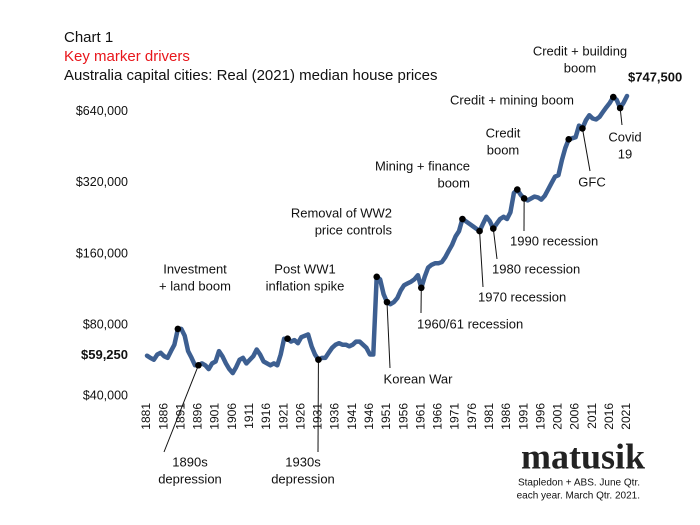  I want to click on x-tick-label: 1891, so click(180, 416).